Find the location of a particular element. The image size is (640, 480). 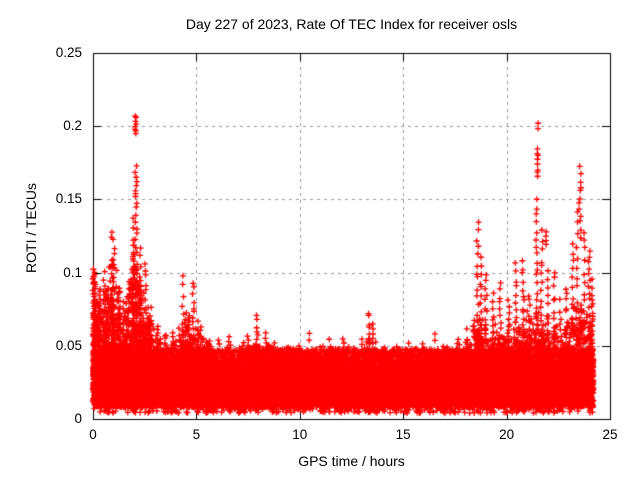

x-tick-label: 10 is located at coordinates (300, 434).